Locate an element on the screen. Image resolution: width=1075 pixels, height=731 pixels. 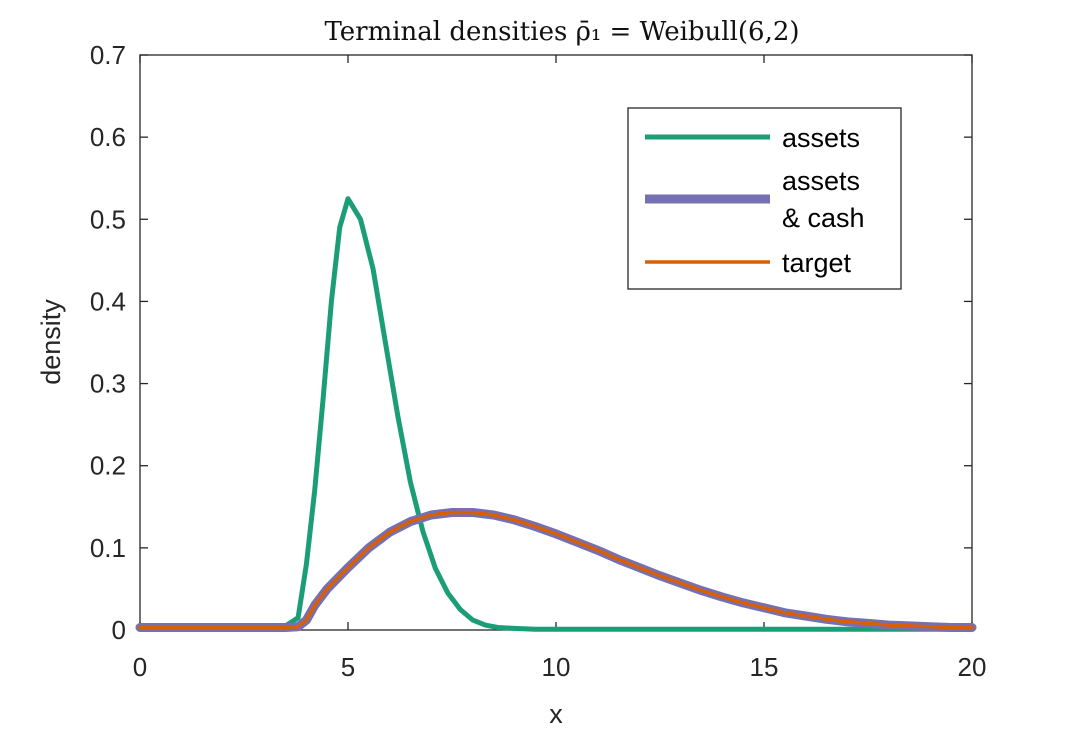
series-line-target is located at coordinates (556, 570).